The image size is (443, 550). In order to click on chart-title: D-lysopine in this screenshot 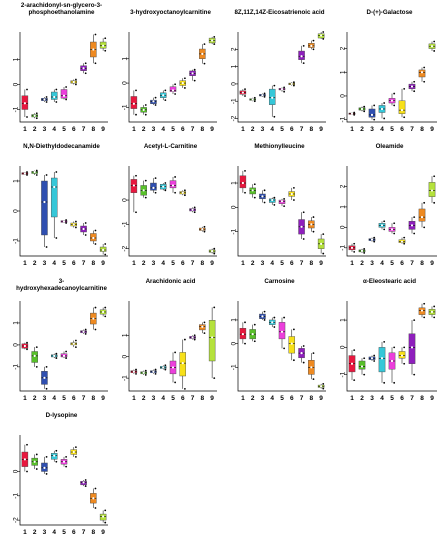, I will do `click(61, 415)`.